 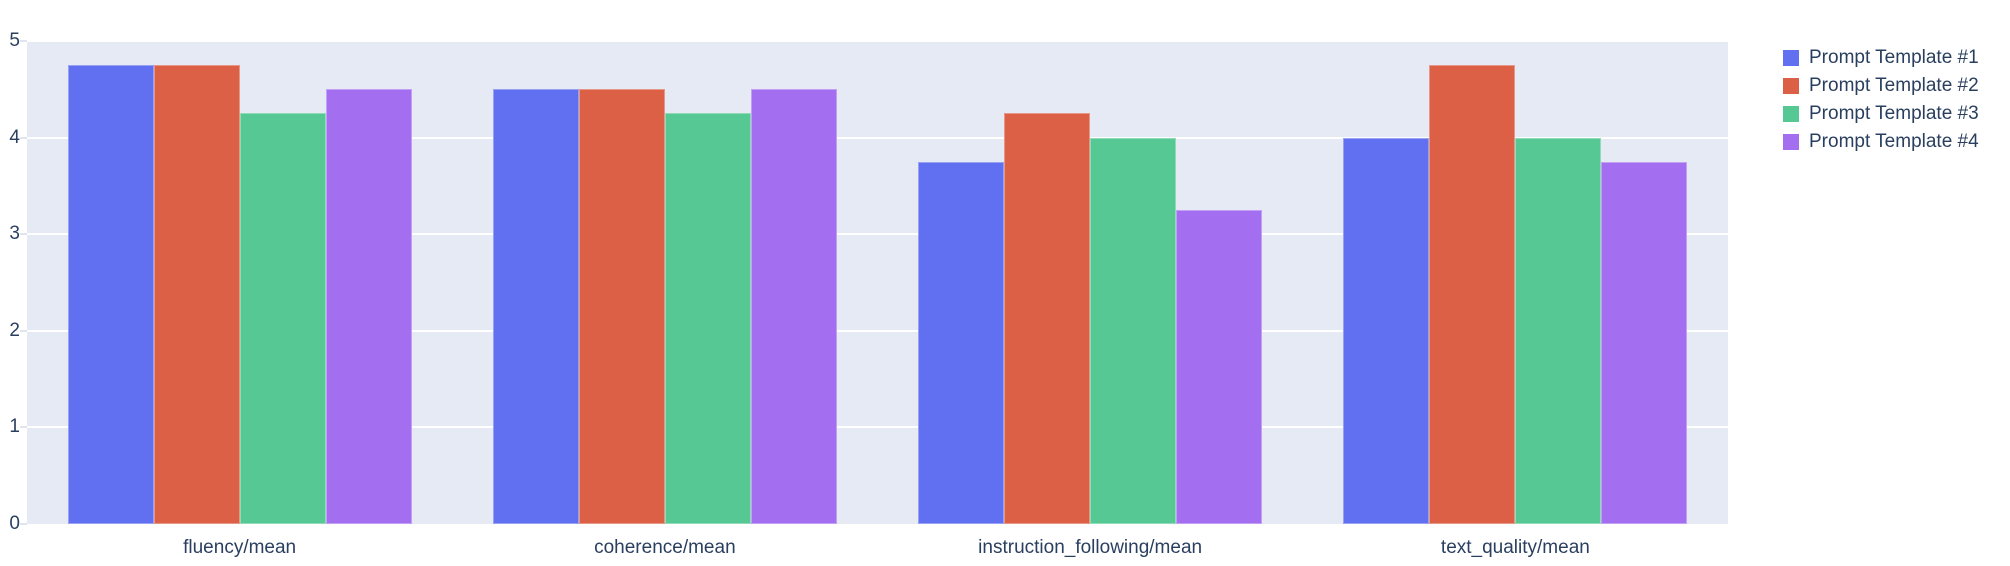 What do you see at coordinates (14, 427) in the screenshot?
I see `y-tick-label: 1` at bounding box center [14, 427].